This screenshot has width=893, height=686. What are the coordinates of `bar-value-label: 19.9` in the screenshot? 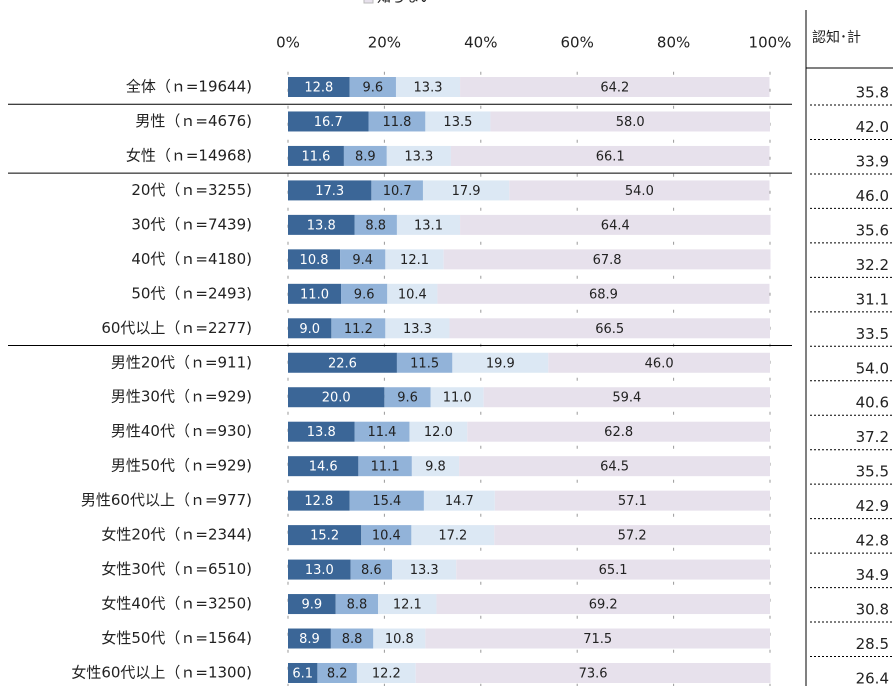 It's located at (500, 363).